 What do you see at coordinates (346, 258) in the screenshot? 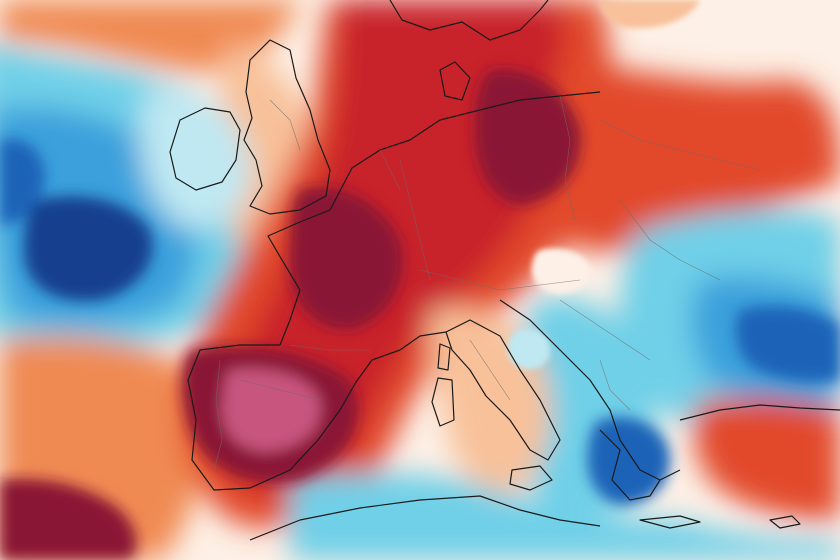
I see `hot-core-france` at bounding box center [346, 258].